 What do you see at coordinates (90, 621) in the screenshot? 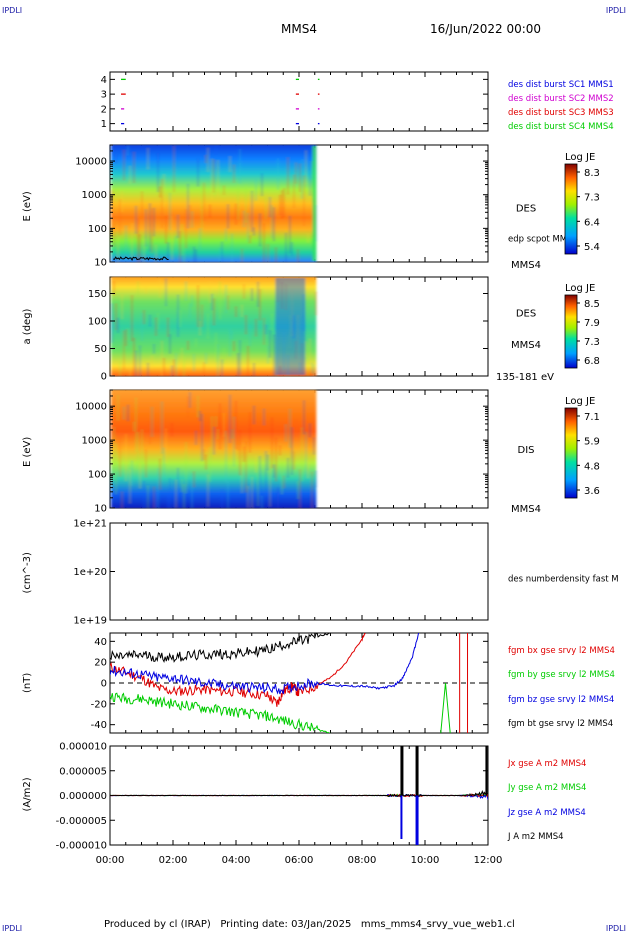
I see `density-y-label: 1e+19` at bounding box center [90, 621].